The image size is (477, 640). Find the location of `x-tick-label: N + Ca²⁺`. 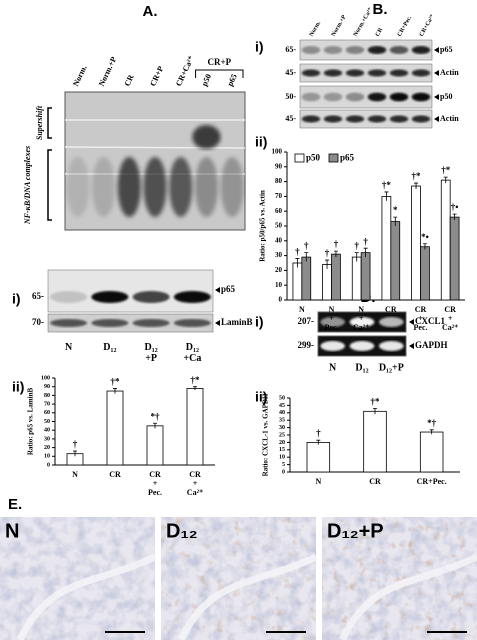

x-tick-label: N + Ca²⁺ is located at coordinates (361, 318).